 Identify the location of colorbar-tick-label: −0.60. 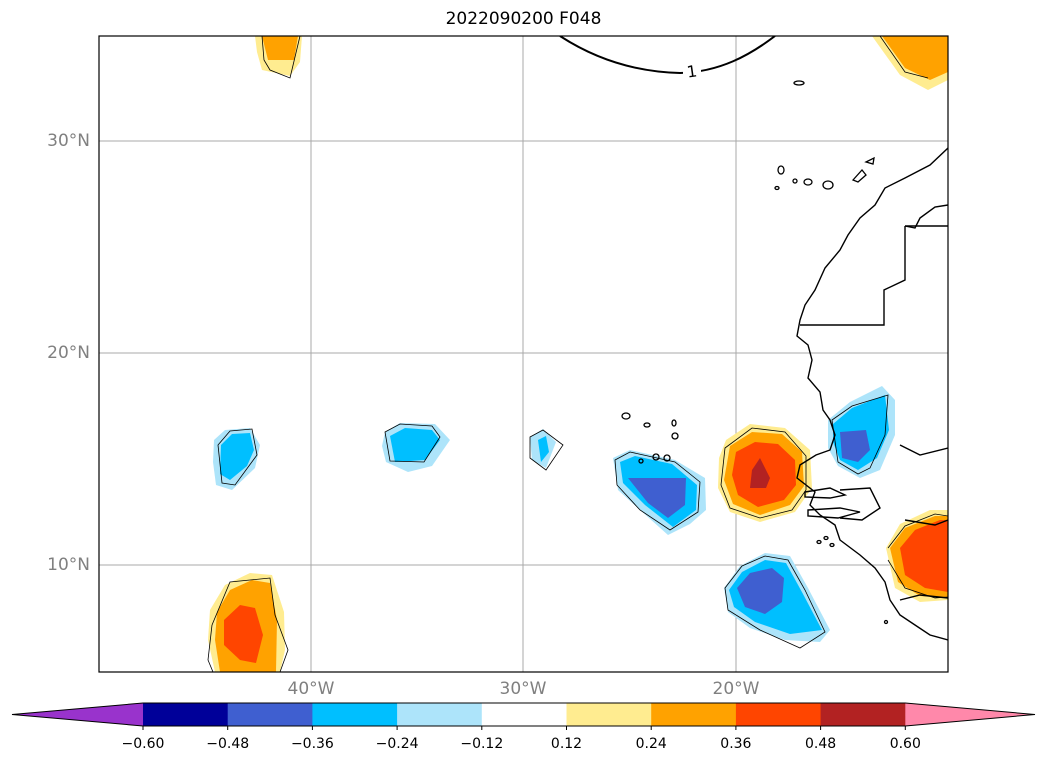
(143, 744).